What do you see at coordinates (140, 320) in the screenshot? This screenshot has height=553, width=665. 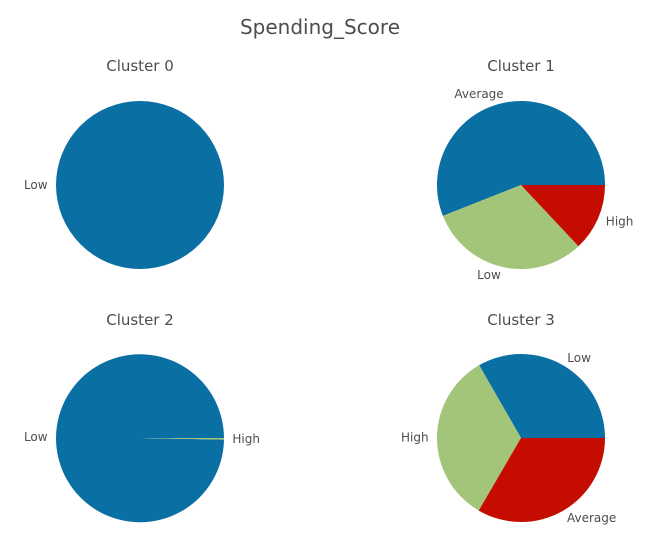 I see `pie-title: Cluster 2` at bounding box center [140, 320].